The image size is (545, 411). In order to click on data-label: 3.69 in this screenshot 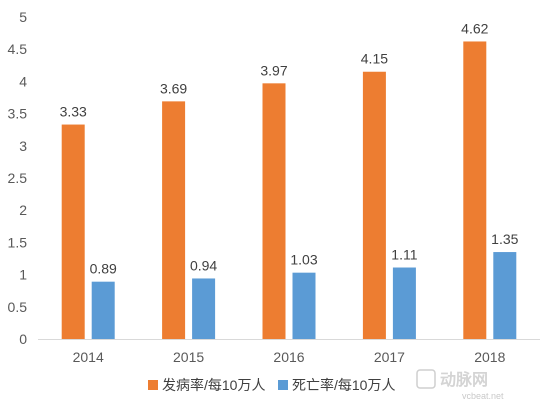, I will do `click(173, 88)`.